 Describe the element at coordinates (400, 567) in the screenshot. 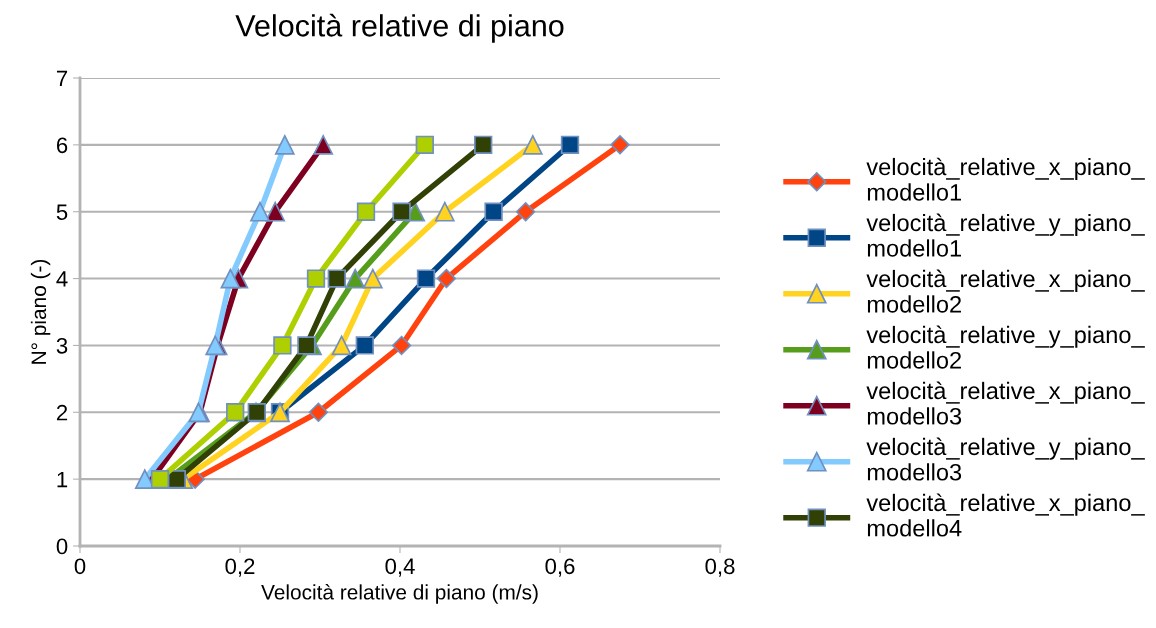

I see `x-tick-label: 0,4` at that location.